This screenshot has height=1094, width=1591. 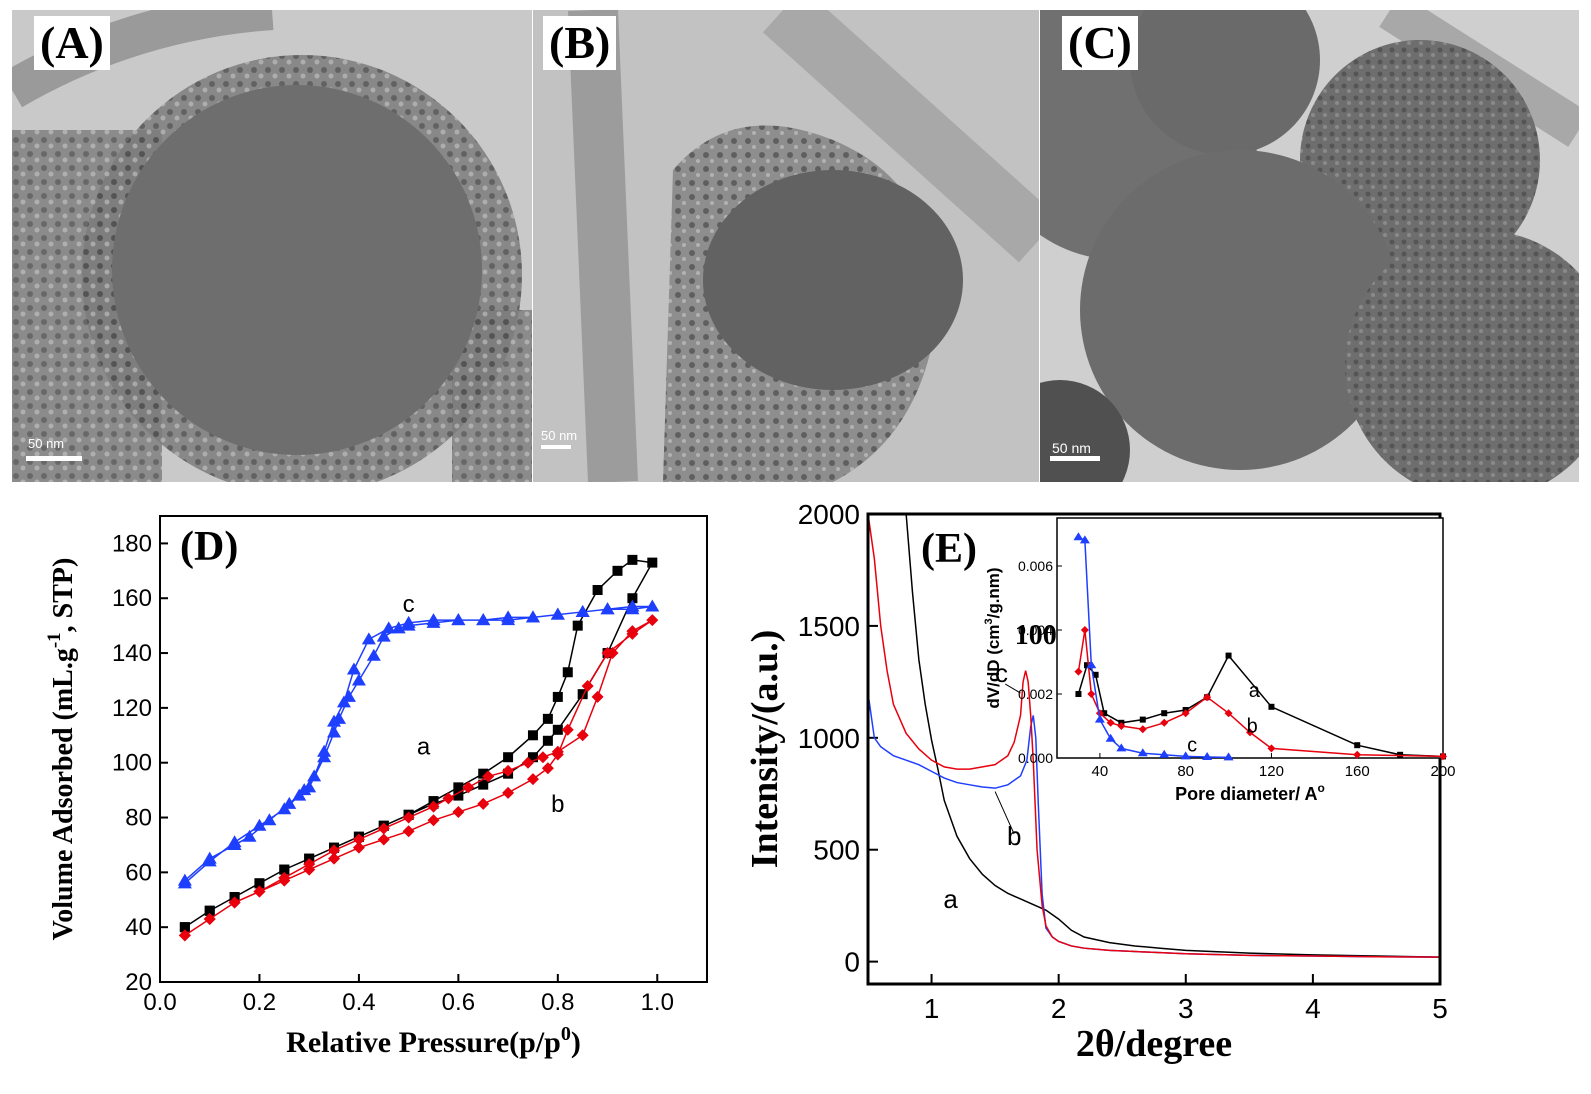 I want to click on y-tick-label: 180, so click(x=132, y=543).